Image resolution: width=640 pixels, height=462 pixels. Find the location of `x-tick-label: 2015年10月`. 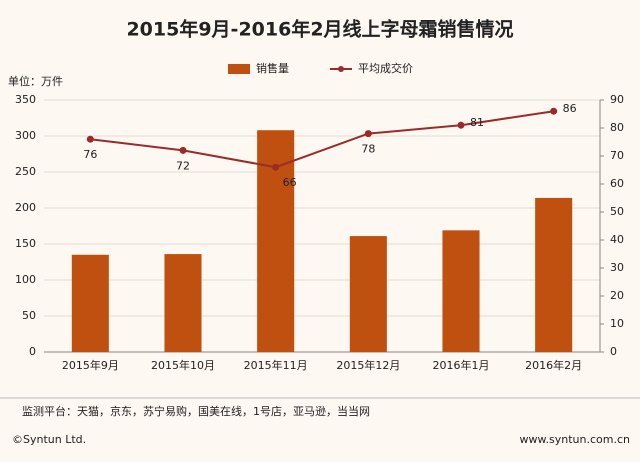

x-tick-label: 2015年10月 is located at coordinates (183, 365).